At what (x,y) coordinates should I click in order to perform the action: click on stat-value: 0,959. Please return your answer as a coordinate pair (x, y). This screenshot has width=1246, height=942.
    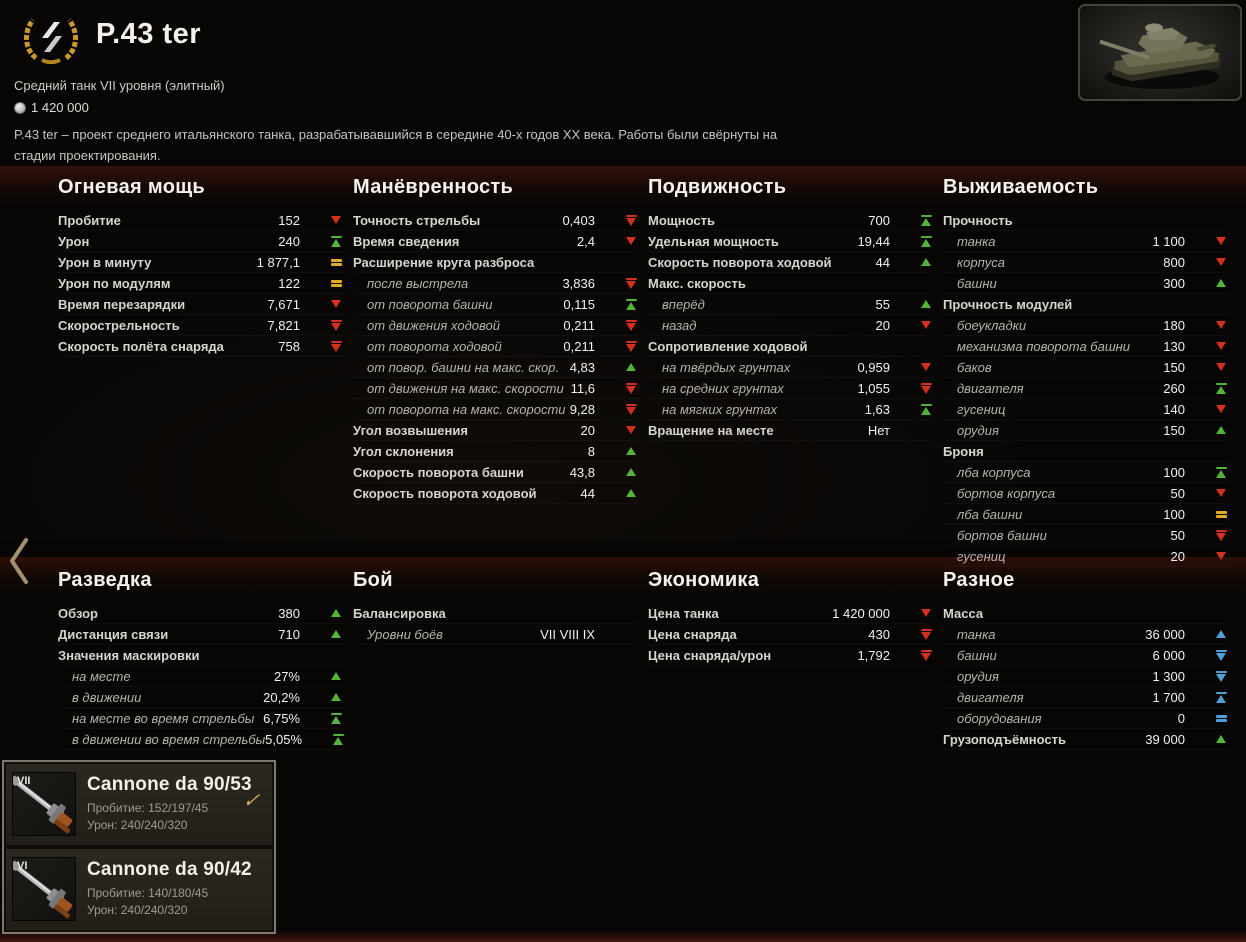
    Looking at the image, I should click on (873, 367).